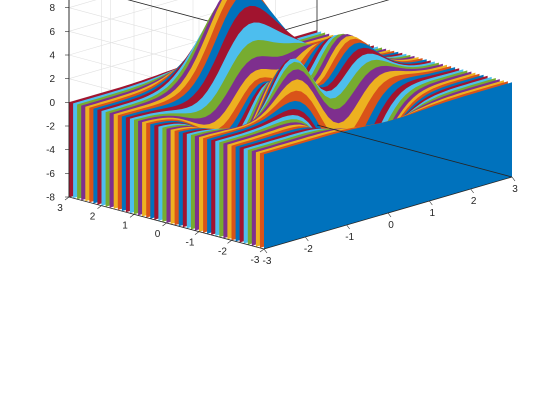 This screenshot has height=420, width=560. What do you see at coordinates (433, 213) in the screenshot?
I see `x-tick-label: 1` at bounding box center [433, 213].